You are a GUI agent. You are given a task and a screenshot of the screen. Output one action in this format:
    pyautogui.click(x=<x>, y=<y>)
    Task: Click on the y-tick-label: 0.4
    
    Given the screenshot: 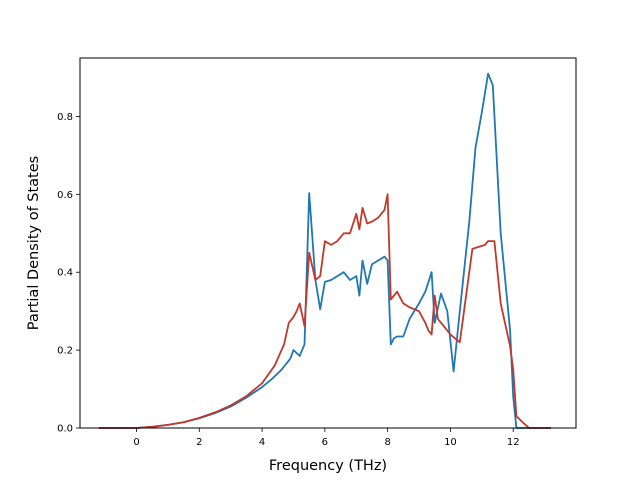 What is the action you would take?
    pyautogui.click(x=65, y=273)
    